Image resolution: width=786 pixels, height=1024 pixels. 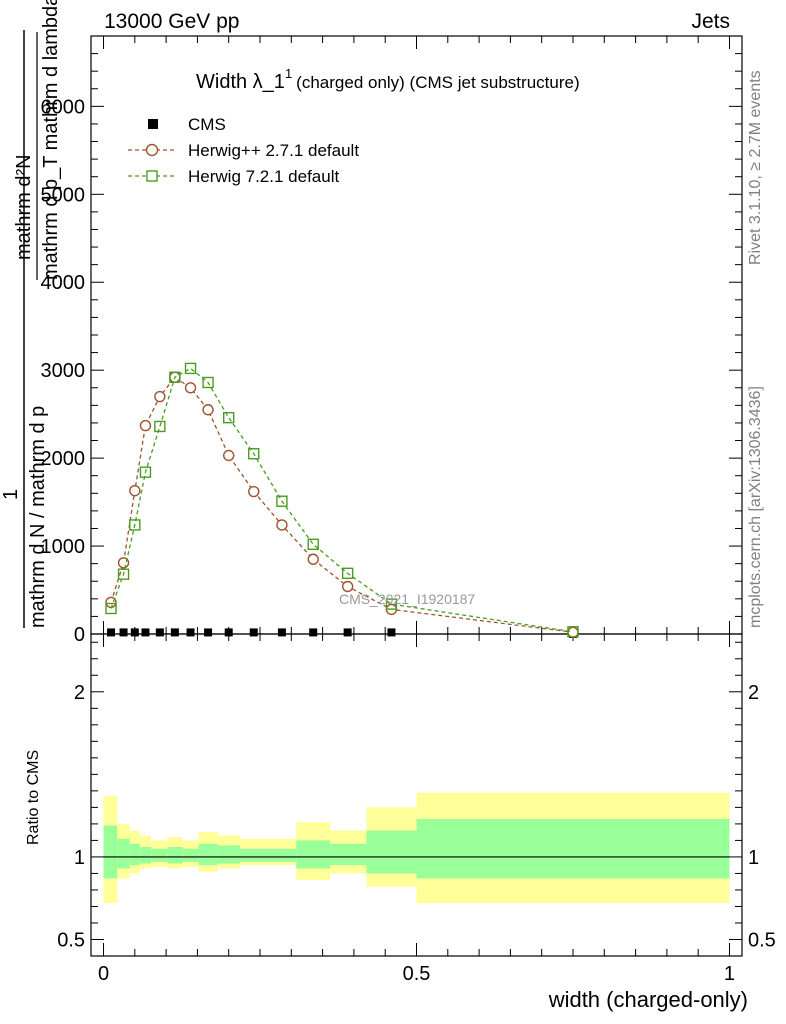 What do you see at coordinates (63, 371) in the screenshot?
I see `main-ytick-label: 3000` at bounding box center [63, 371].